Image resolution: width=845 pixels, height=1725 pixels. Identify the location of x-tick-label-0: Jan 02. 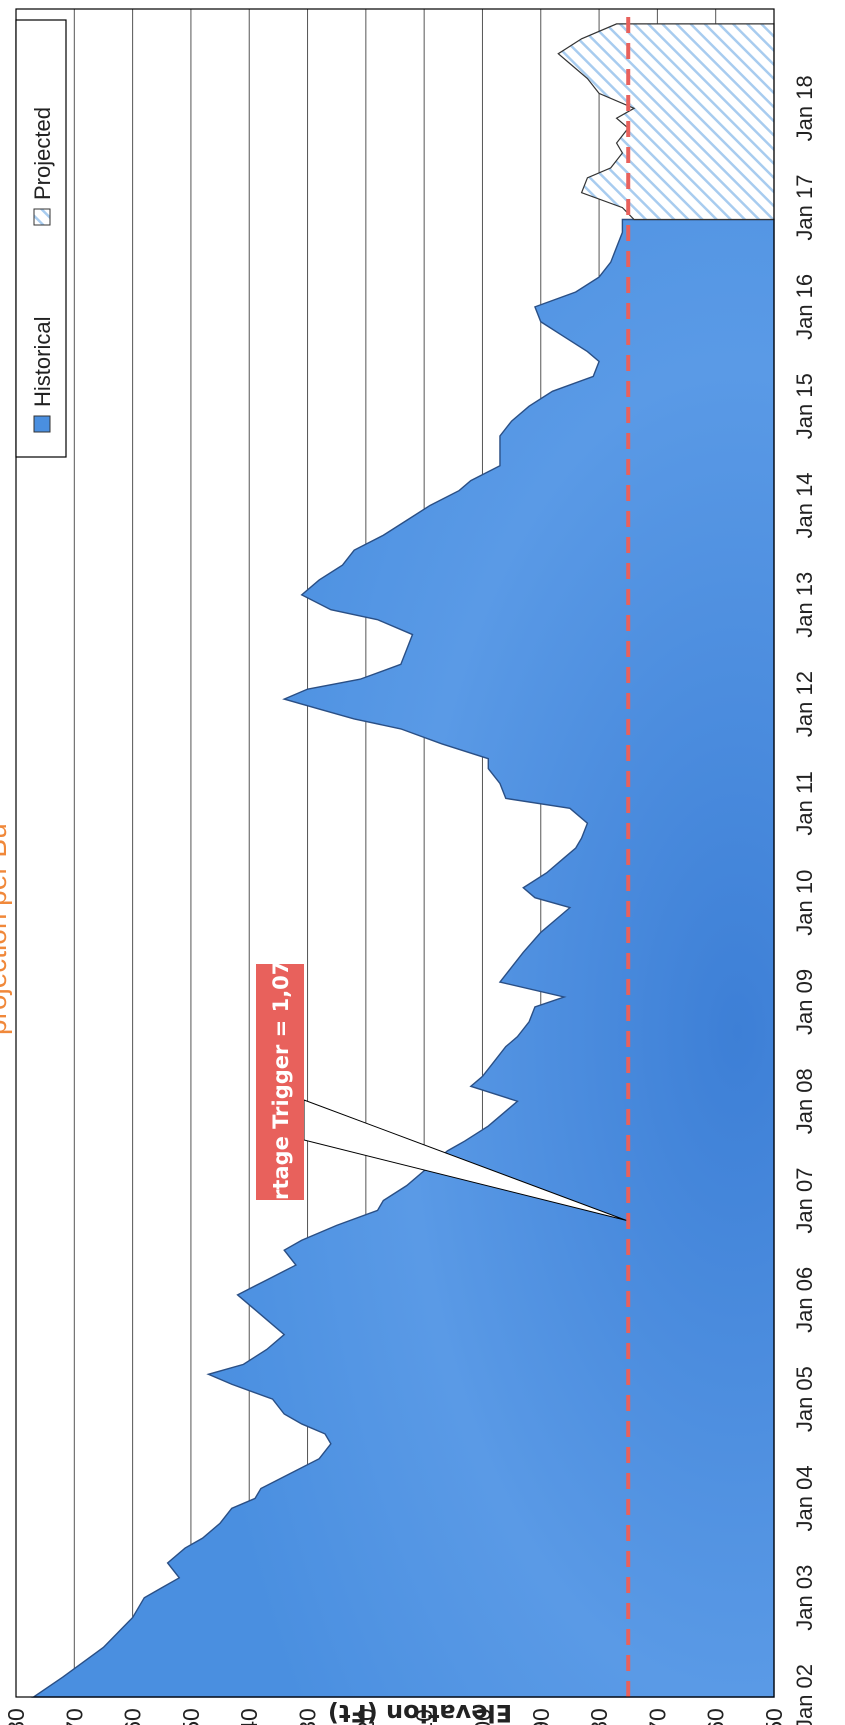
(804, 1694).